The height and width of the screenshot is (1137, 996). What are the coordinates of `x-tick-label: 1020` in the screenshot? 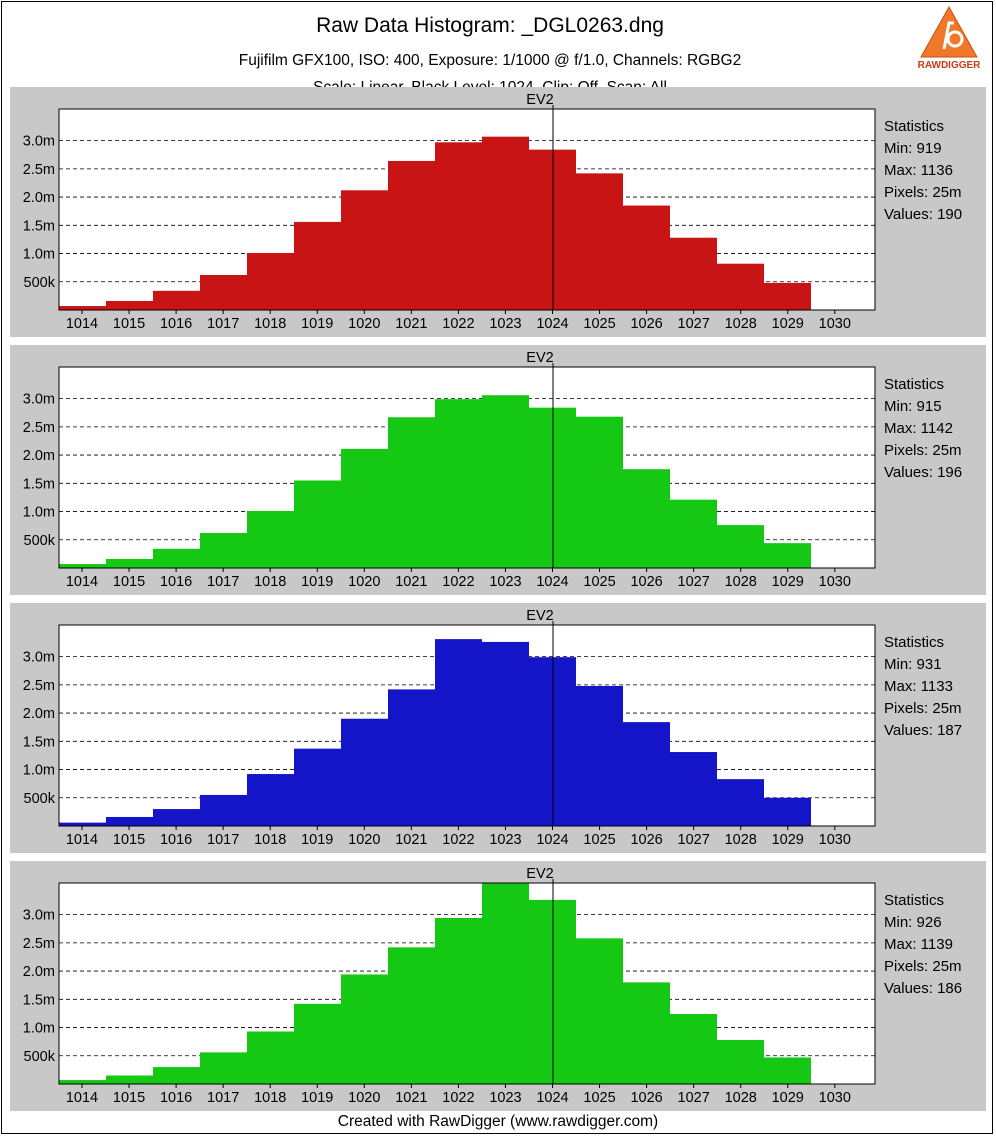 It's located at (364, 582).